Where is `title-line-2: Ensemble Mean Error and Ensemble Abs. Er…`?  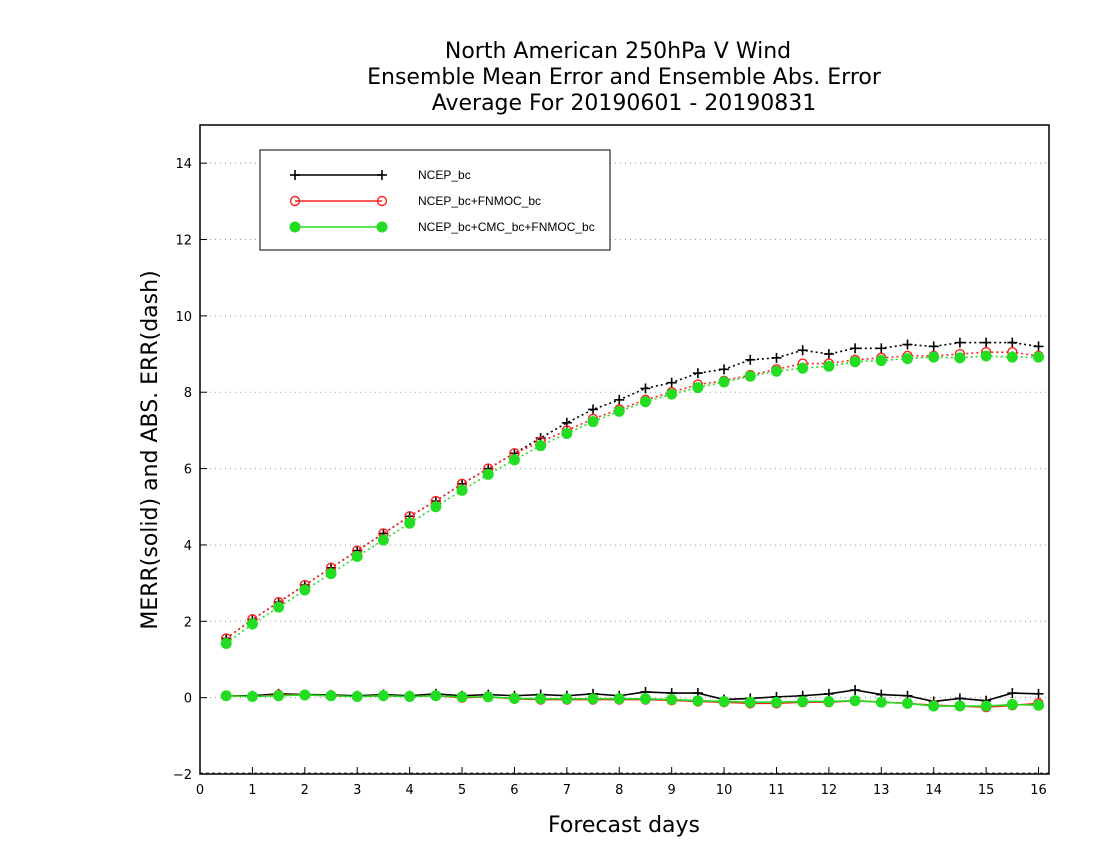
title-line-2: Ensemble Mean Error and Ensemble Abs. Er… is located at coordinates (624, 77).